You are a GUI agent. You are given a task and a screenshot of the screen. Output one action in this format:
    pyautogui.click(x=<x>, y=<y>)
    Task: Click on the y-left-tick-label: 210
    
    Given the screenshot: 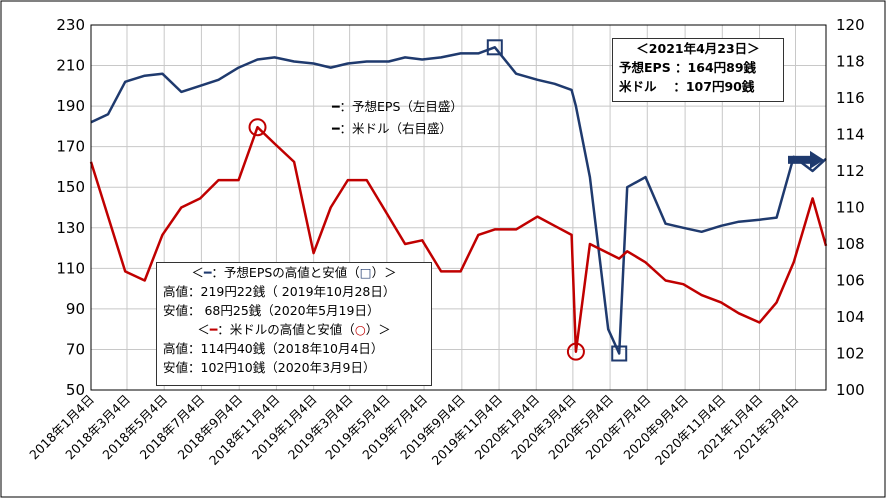 What is the action you would take?
    pyautogui.click(x=70, y=66)
    